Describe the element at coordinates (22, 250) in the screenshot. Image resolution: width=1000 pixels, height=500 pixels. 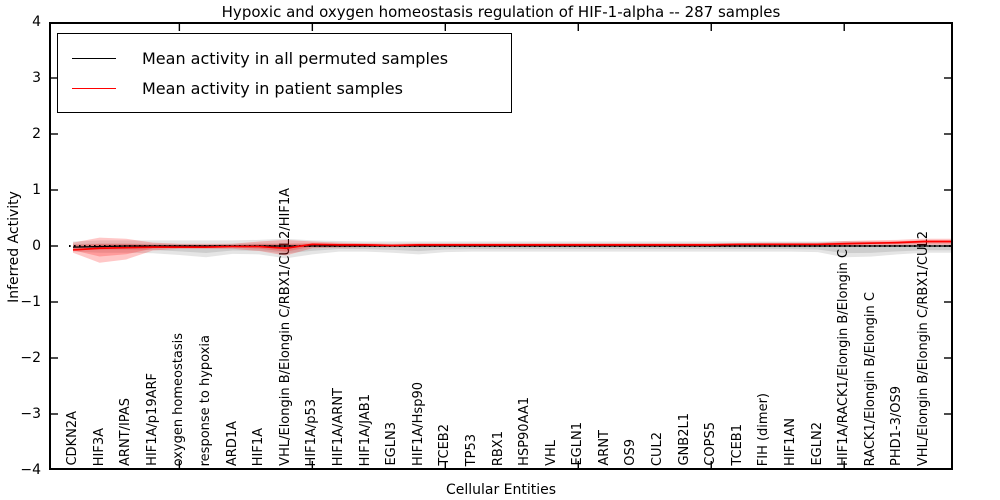
I see `y-tick-labels: 4 3 2 1 0 −1 −2 −3 −4` at that location.